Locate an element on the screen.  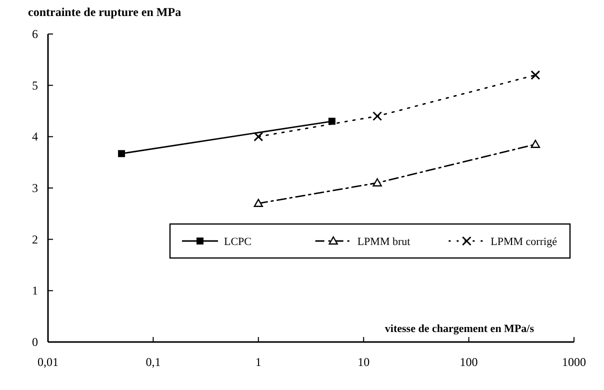
x-axis-title: vitesse de chargement en MPa/s is located at coordinates (459, 329).